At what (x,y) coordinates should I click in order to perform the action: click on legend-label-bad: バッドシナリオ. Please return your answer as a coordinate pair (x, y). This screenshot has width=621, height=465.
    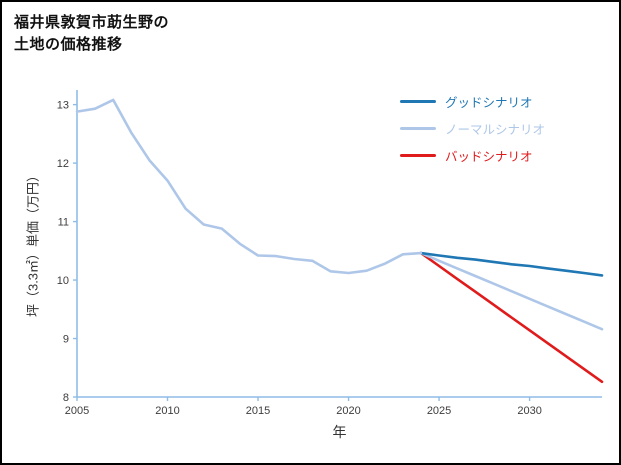
    Looking at the image, I should click on (489, 157).